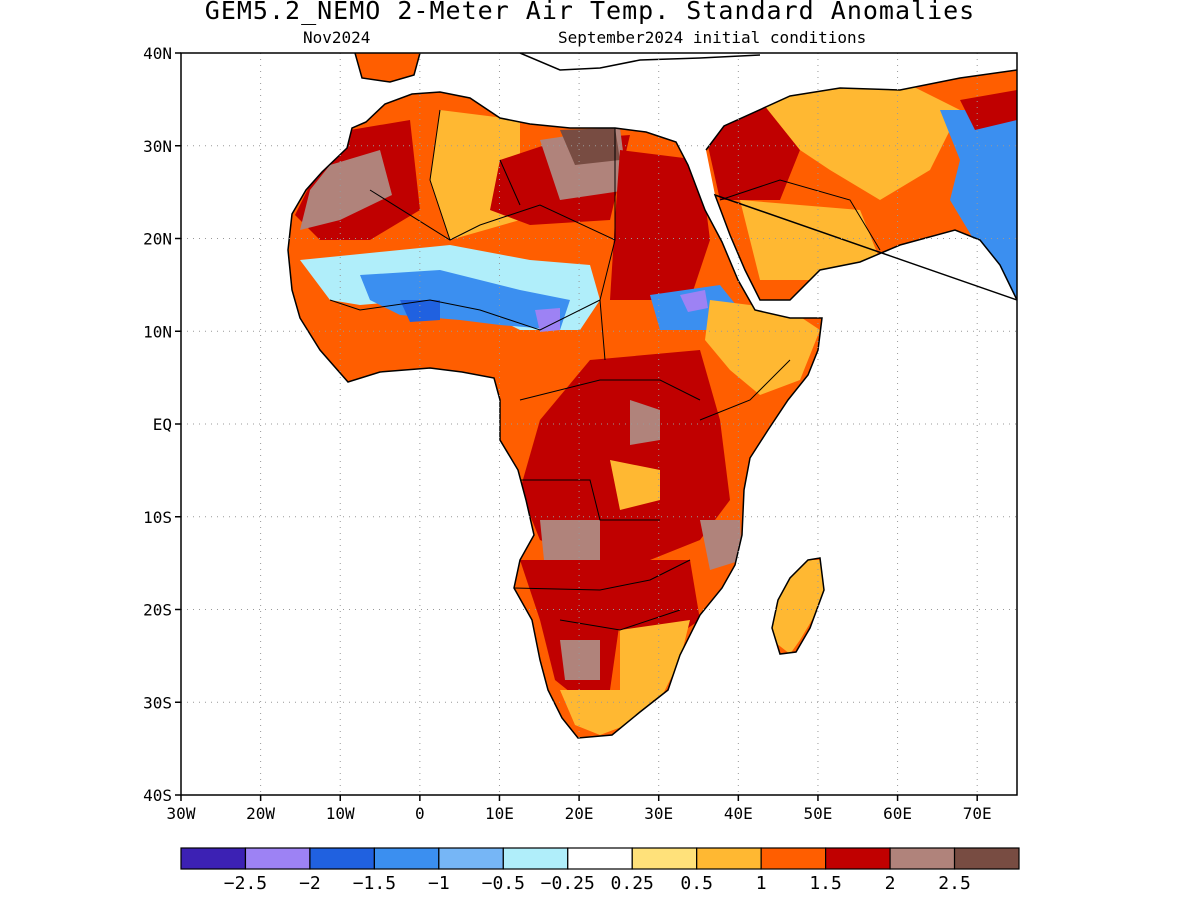 Image resolution: width=1200 pixels, height=900 pixels. Describe the element at coordinates (374, 883) in the screenshot. I see `colorbar-label: −1.5` at that location.